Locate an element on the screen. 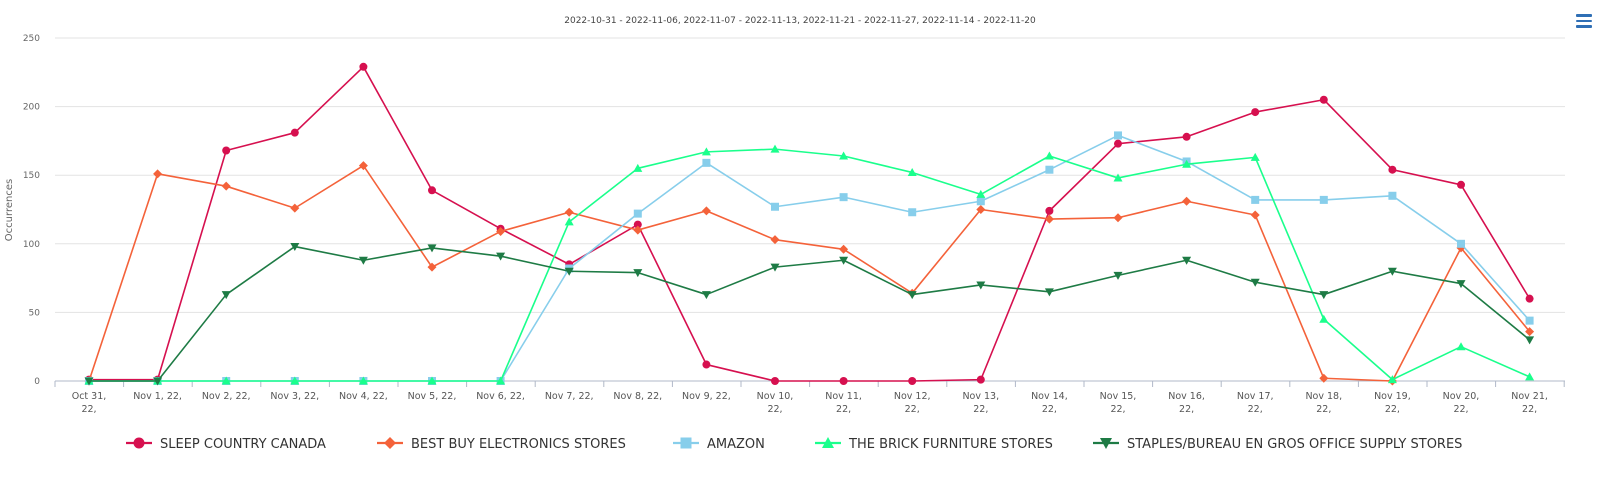 Image resolution: width=1600 pixels, height=478 pixels. legend-item: THE BRICK FURNITURE STORES is located at coordinates (934, 444).